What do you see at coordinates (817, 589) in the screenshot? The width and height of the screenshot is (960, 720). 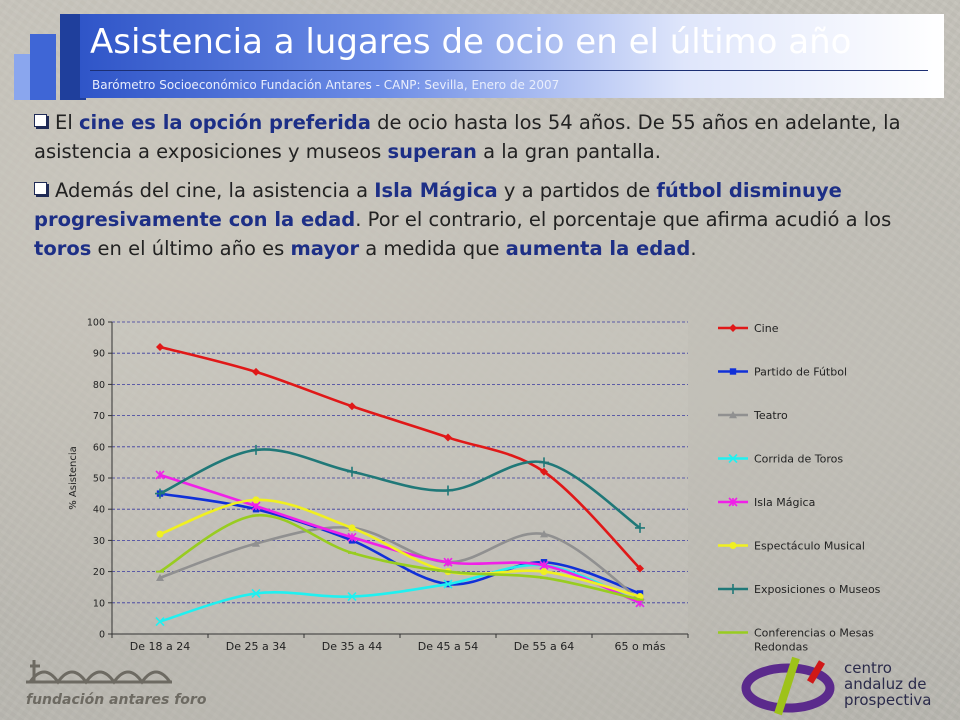 I see `legend-label: Exposiciones o Museos` at bounding box center [817, 589].